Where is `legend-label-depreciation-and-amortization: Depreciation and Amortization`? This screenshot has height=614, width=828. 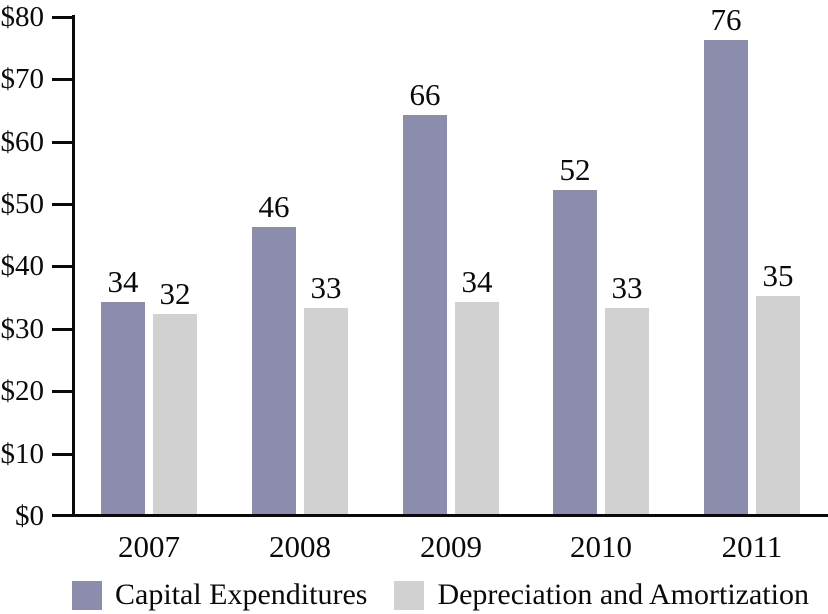 legend-label-depreciation-and-amortization: Depreciation and Amortization is located at coordinates (623, 594).